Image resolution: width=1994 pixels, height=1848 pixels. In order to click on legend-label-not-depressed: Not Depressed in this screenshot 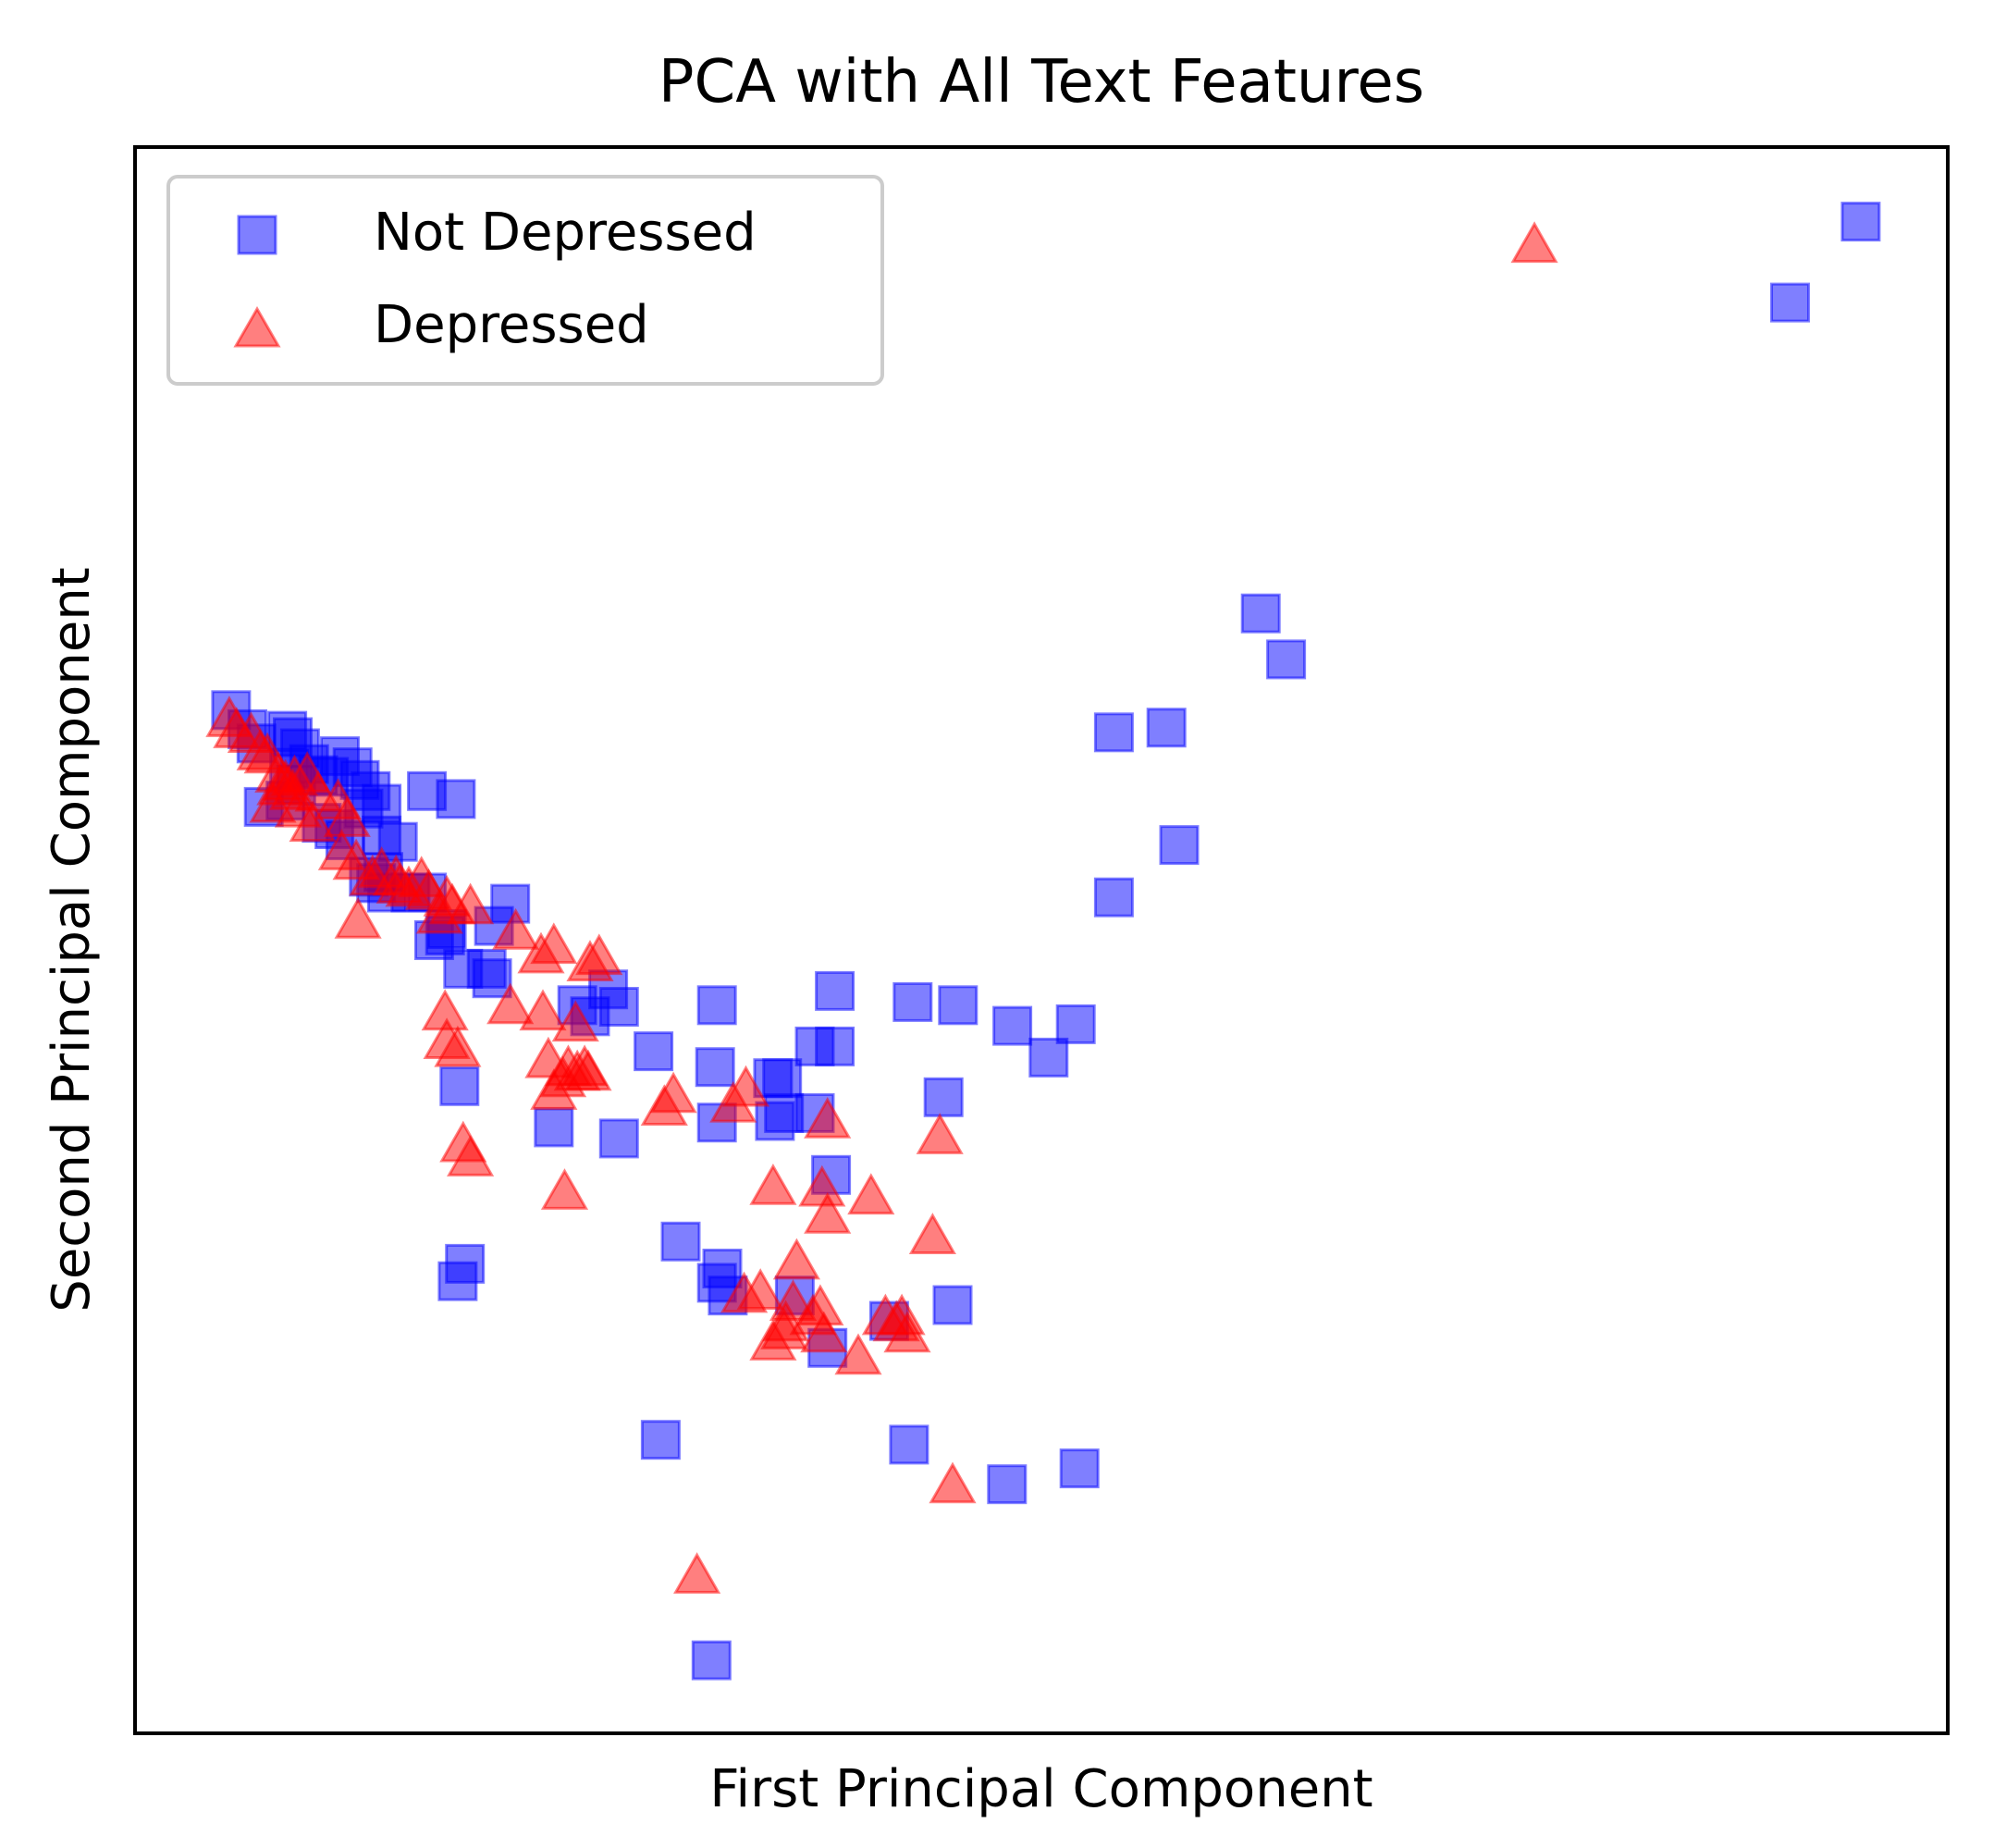, I will do `click(565, 233)`.